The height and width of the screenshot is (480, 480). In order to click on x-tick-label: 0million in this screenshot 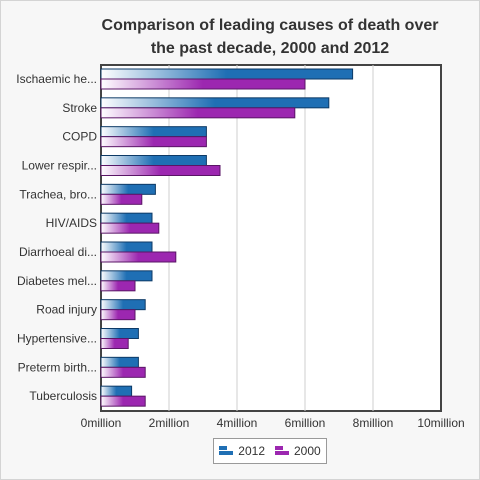, I will do `click(101, 423)`.